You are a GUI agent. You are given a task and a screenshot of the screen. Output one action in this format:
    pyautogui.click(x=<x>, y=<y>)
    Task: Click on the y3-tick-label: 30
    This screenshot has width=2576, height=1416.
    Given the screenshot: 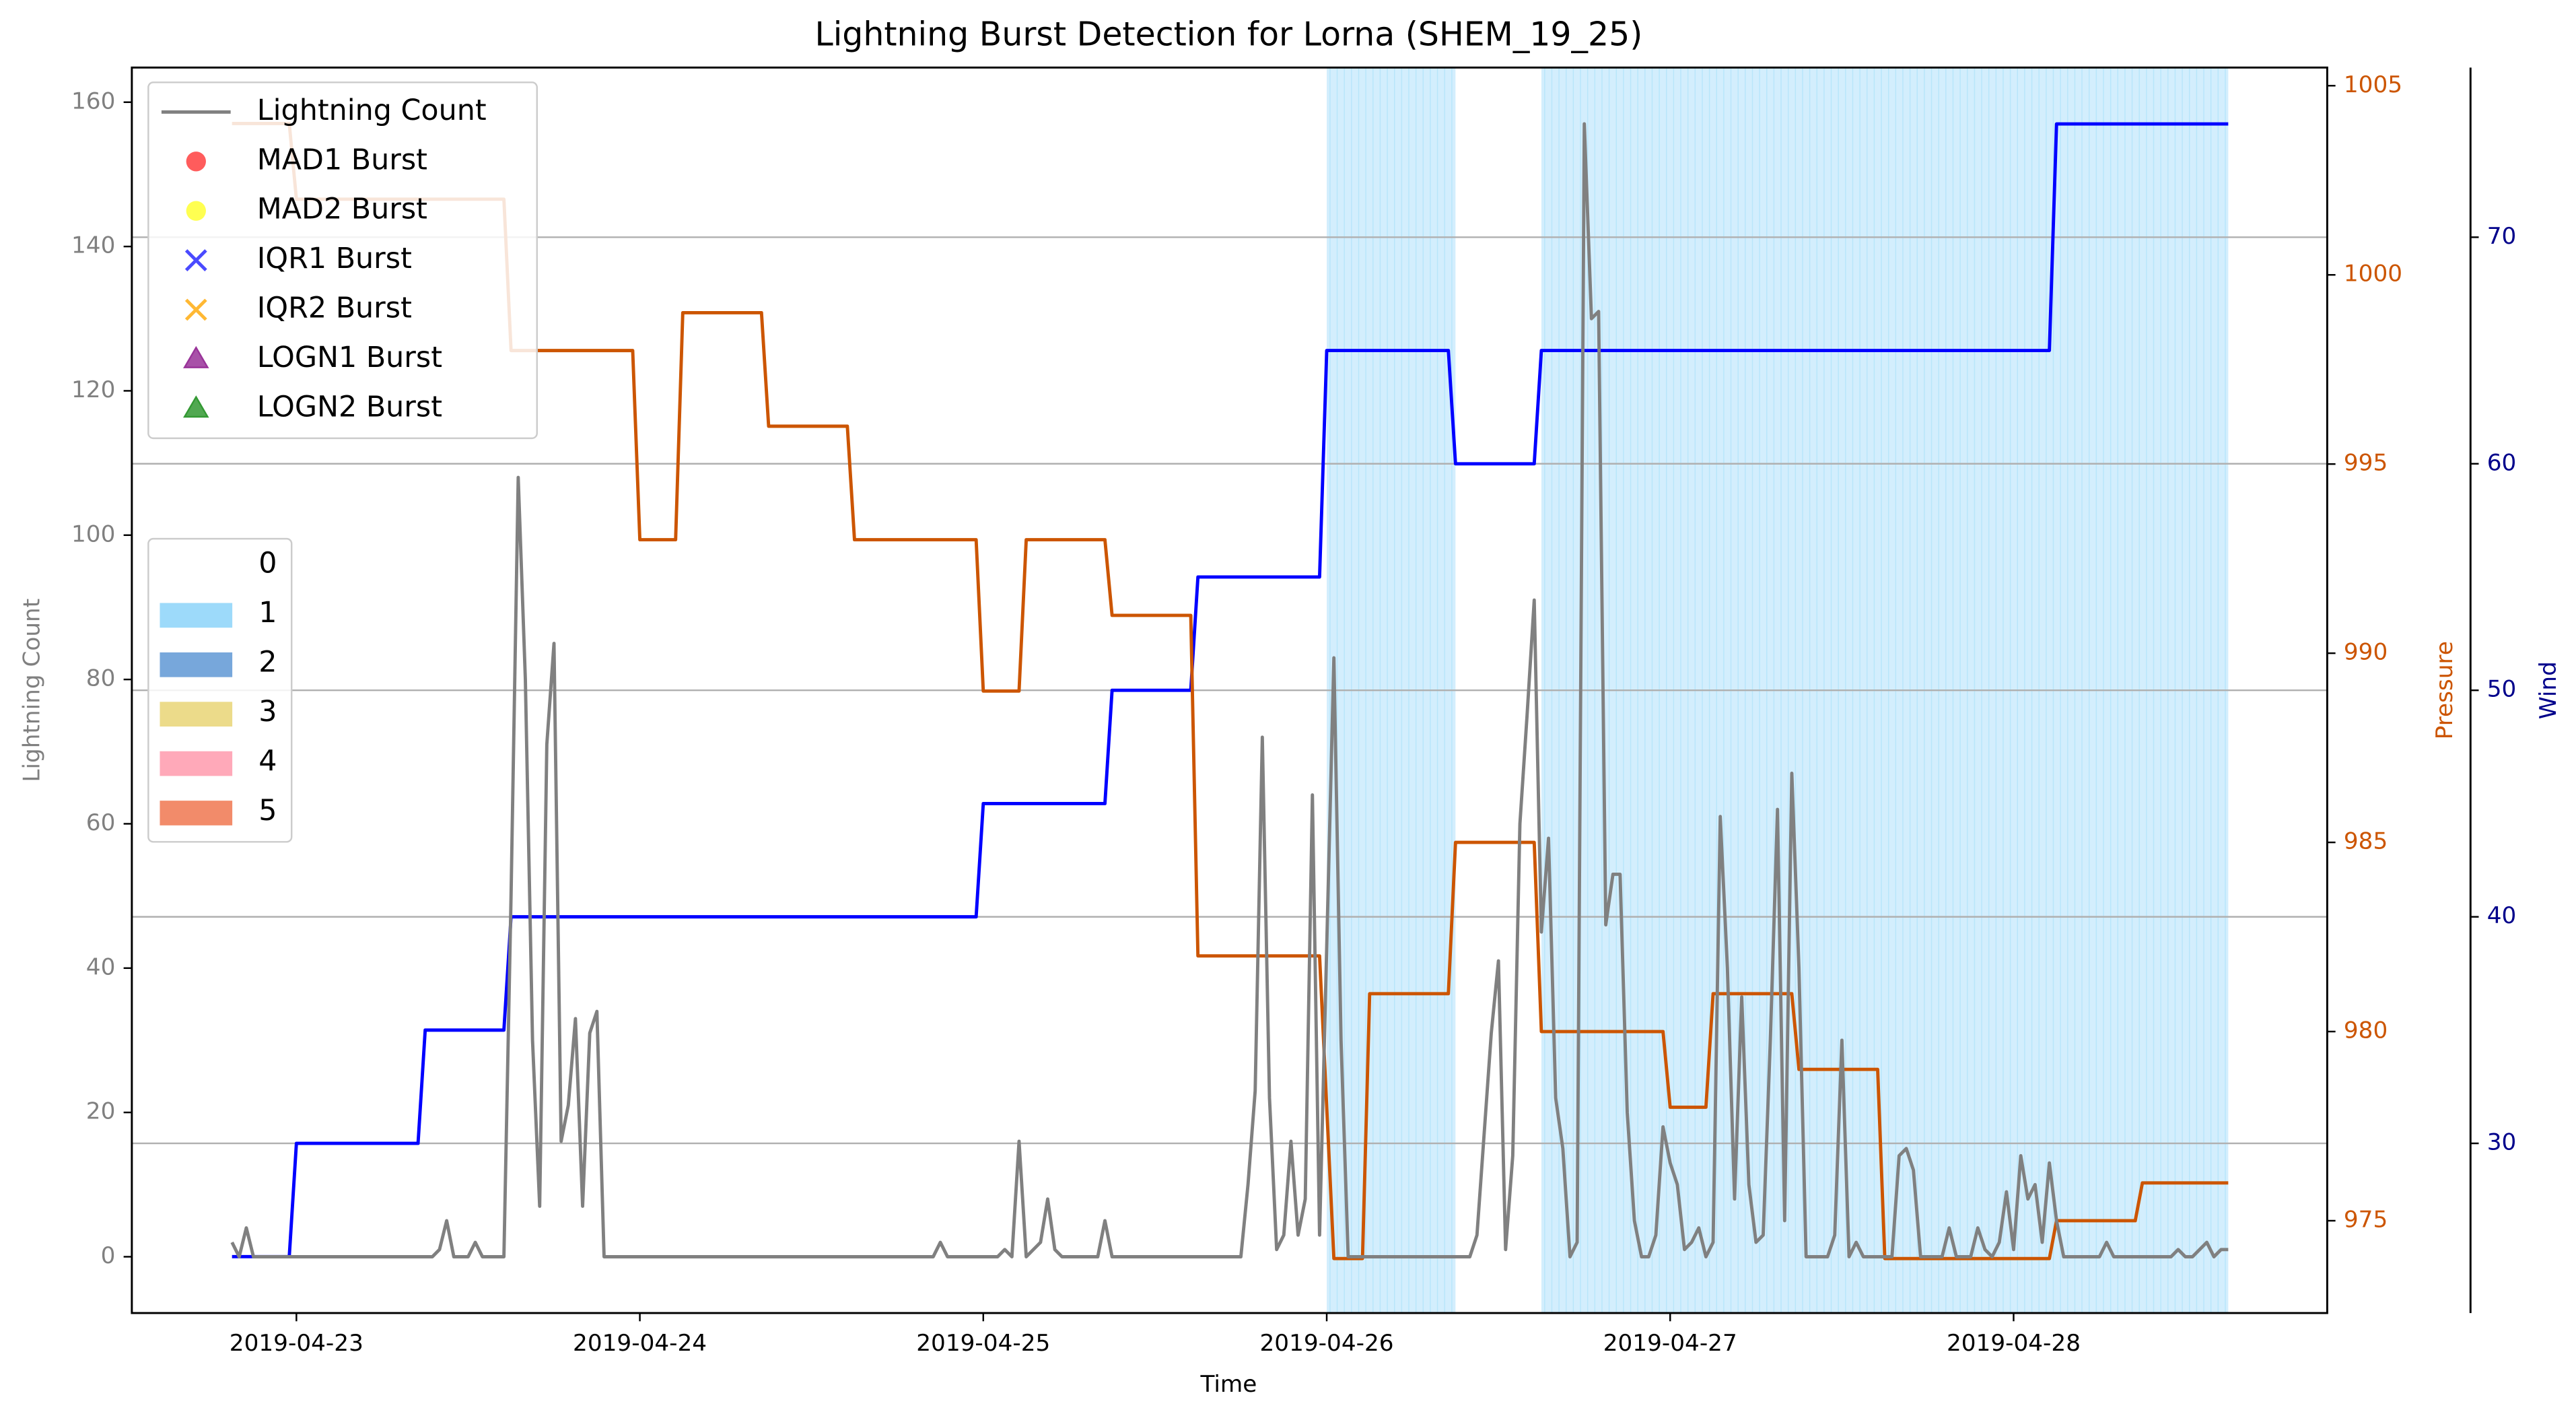 What is the action you would take?
    pyautogui.click(x=2502, y=1142)
    